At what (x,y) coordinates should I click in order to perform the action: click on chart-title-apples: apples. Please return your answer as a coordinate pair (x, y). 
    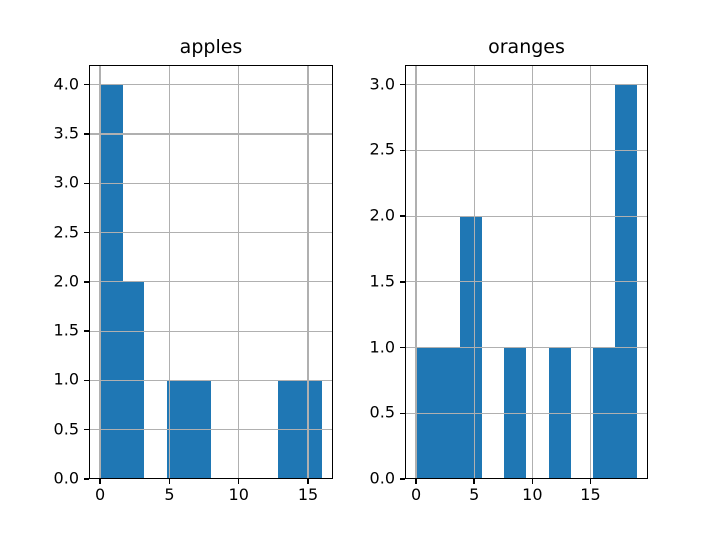
    Looking at the image, I should click on (211, 47).